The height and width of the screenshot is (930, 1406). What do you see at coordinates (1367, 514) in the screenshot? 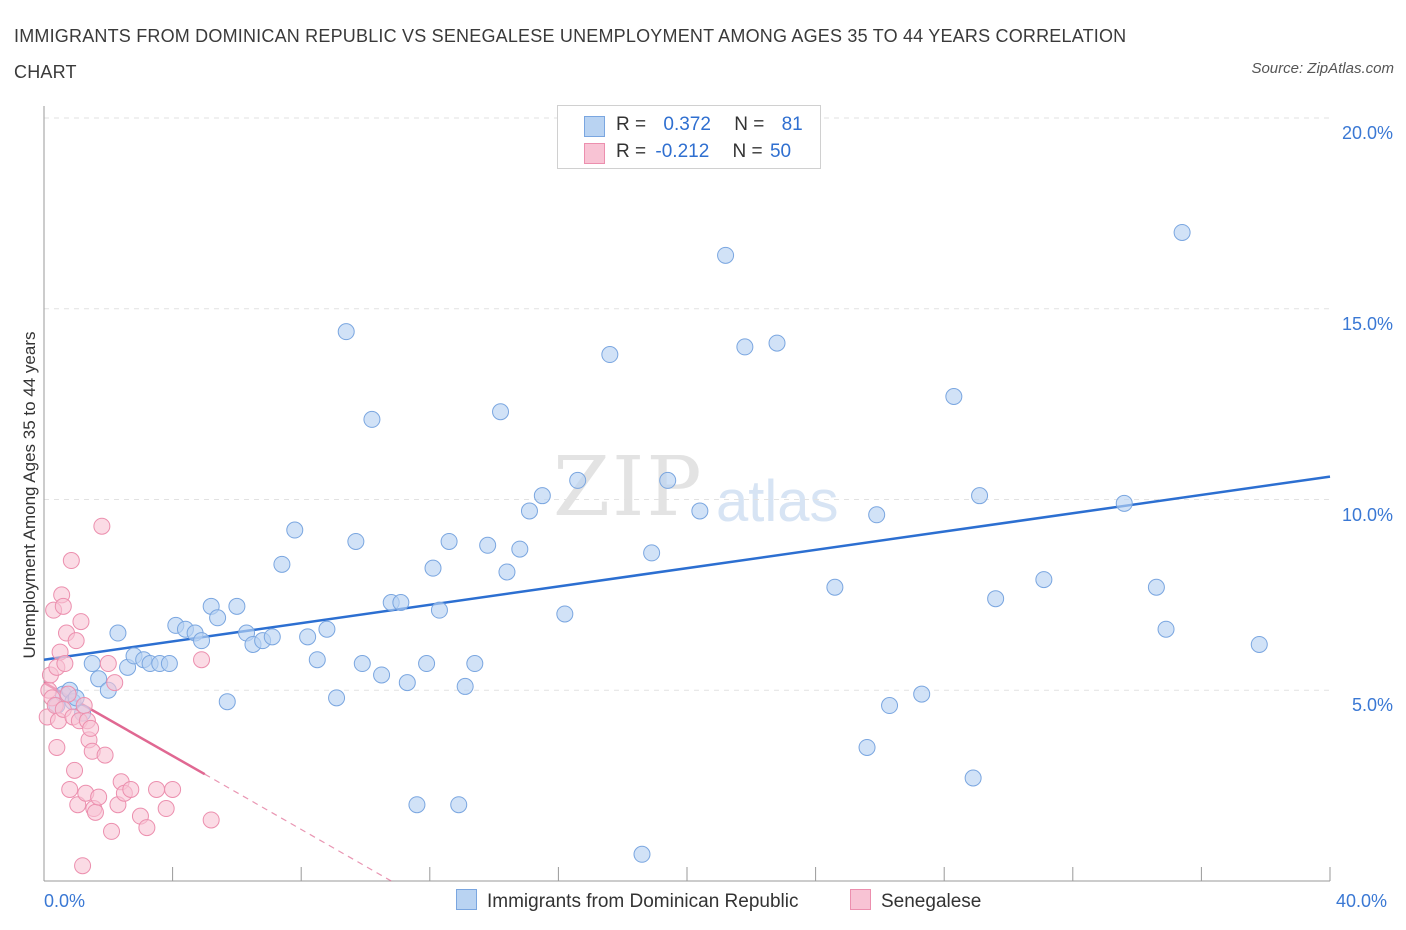
I see `y-tick-label: 10.0%` at bounding box center [1367, 514].